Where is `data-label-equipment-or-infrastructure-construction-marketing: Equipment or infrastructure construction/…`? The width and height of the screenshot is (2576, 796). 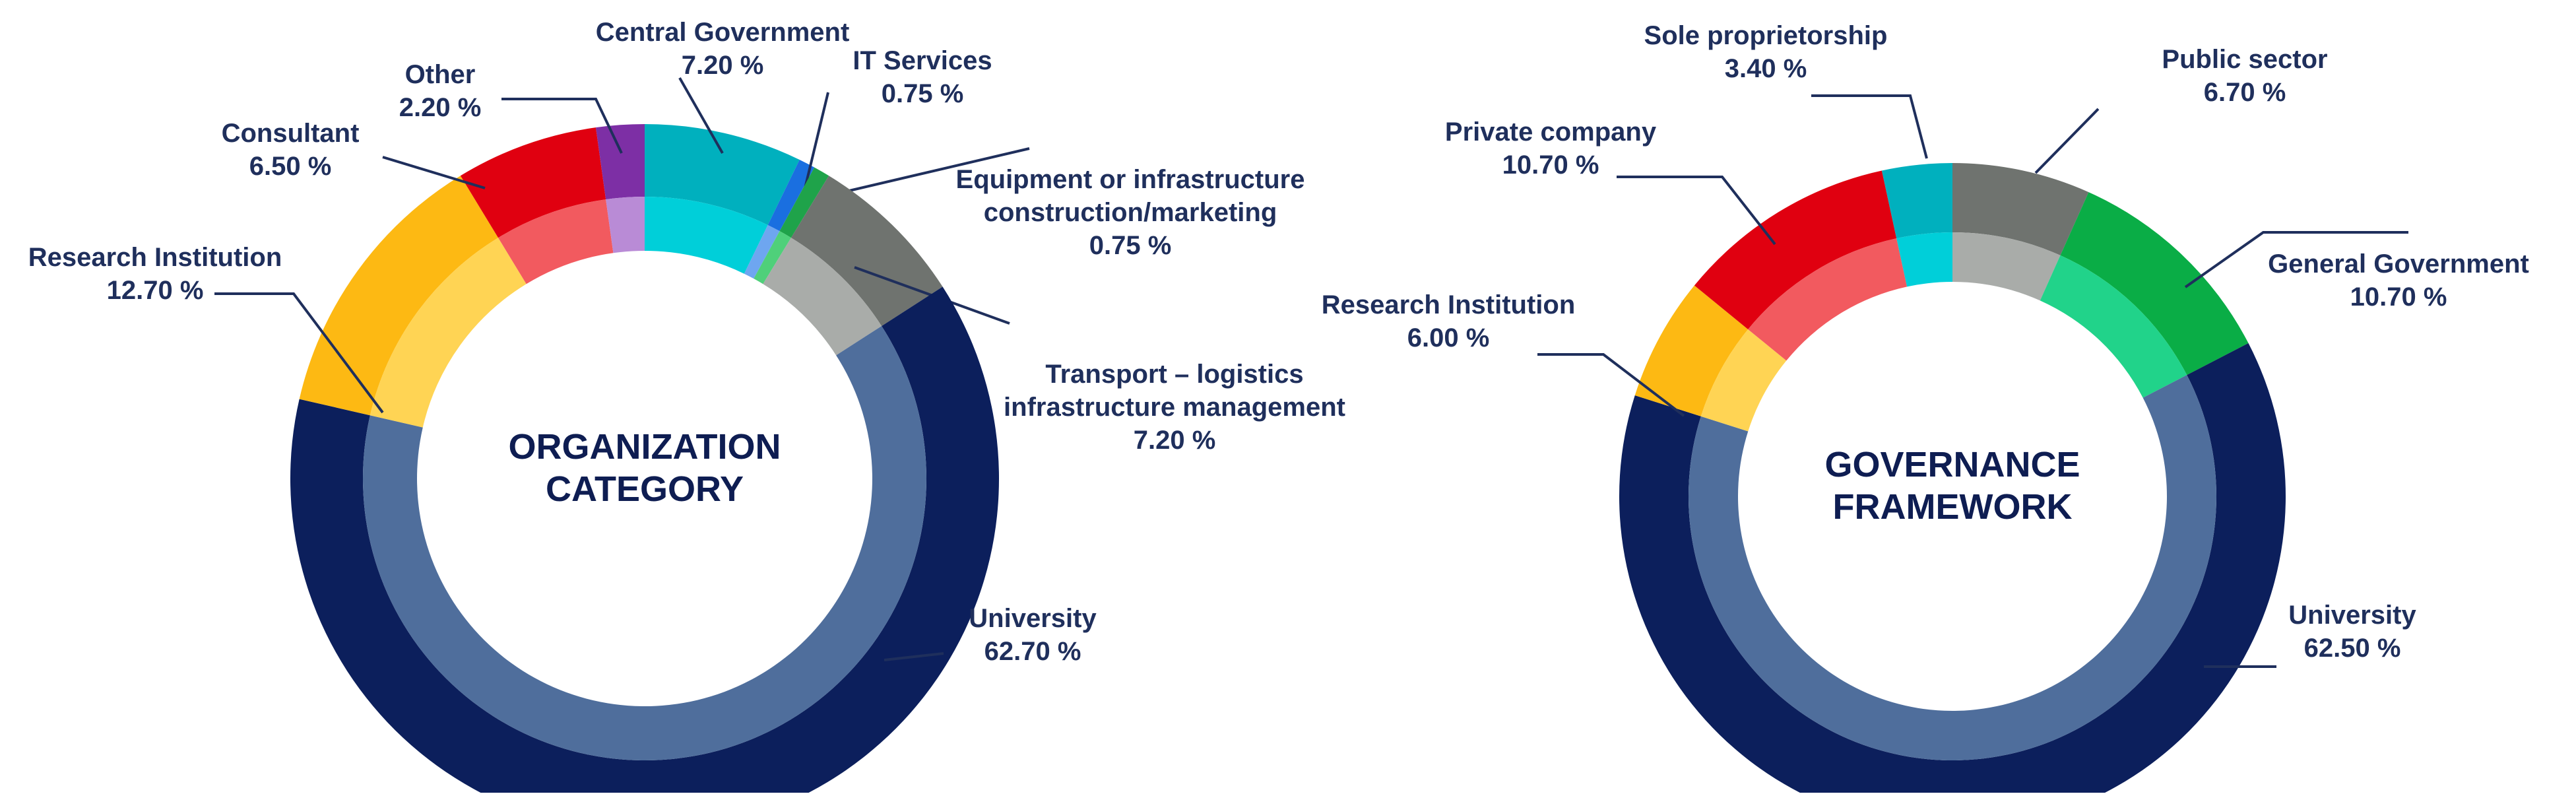 data-label-equipment-or-infrastructure-construction-marketing: Equipment or infrastructure construction/… is located at coordinates (1130, 212).